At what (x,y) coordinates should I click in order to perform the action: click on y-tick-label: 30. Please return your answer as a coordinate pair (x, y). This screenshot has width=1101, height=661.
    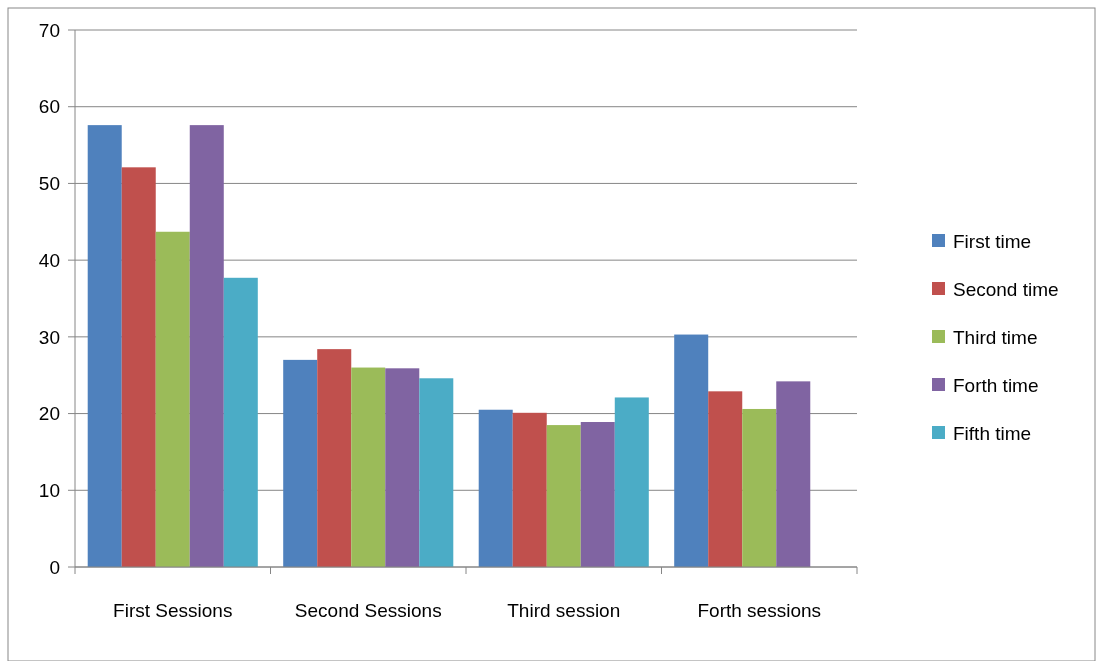
    Looking at the image, I should click on (49, 337).